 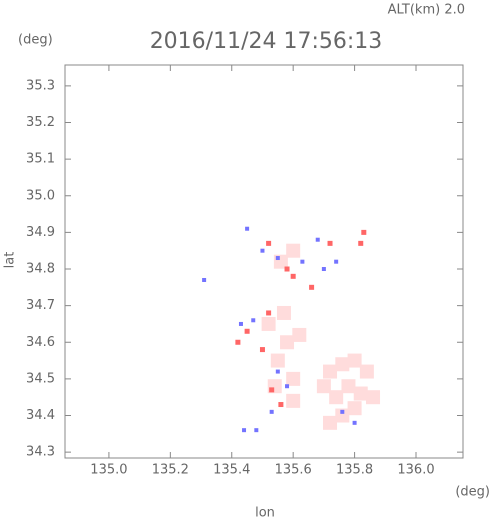 What do you see at coordinates (40, 378) in the screenshot?
I see `y-tick-label: 34.5` at bounding box center [40, 378].